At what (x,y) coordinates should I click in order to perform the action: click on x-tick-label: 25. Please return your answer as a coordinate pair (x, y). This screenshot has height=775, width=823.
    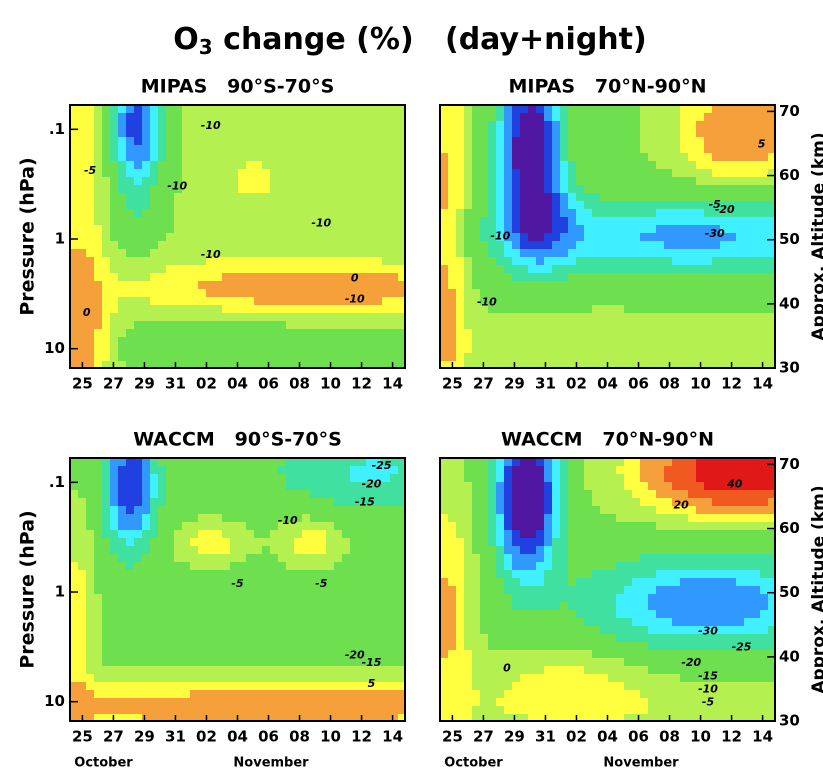
    Looking at the image, I should click on (82, 384).